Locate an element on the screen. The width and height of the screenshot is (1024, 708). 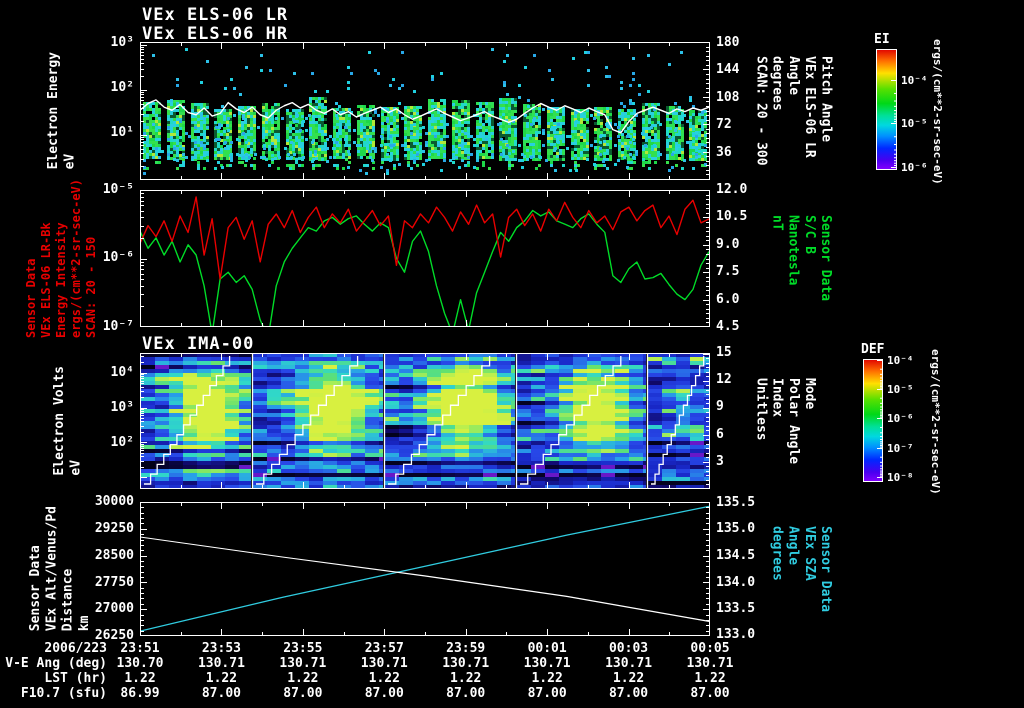
colorbar-DEF-tick-label: 10⁻⁸ is located at coordinates (900, 477).